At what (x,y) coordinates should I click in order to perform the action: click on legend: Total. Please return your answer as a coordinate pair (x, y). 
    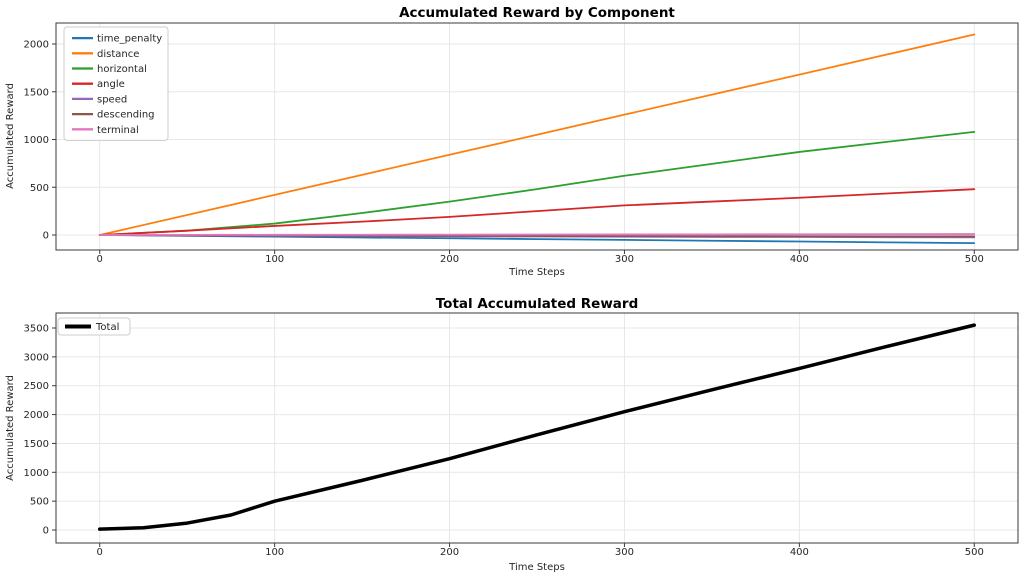
    Looking at the image, I should click on (94, 326).